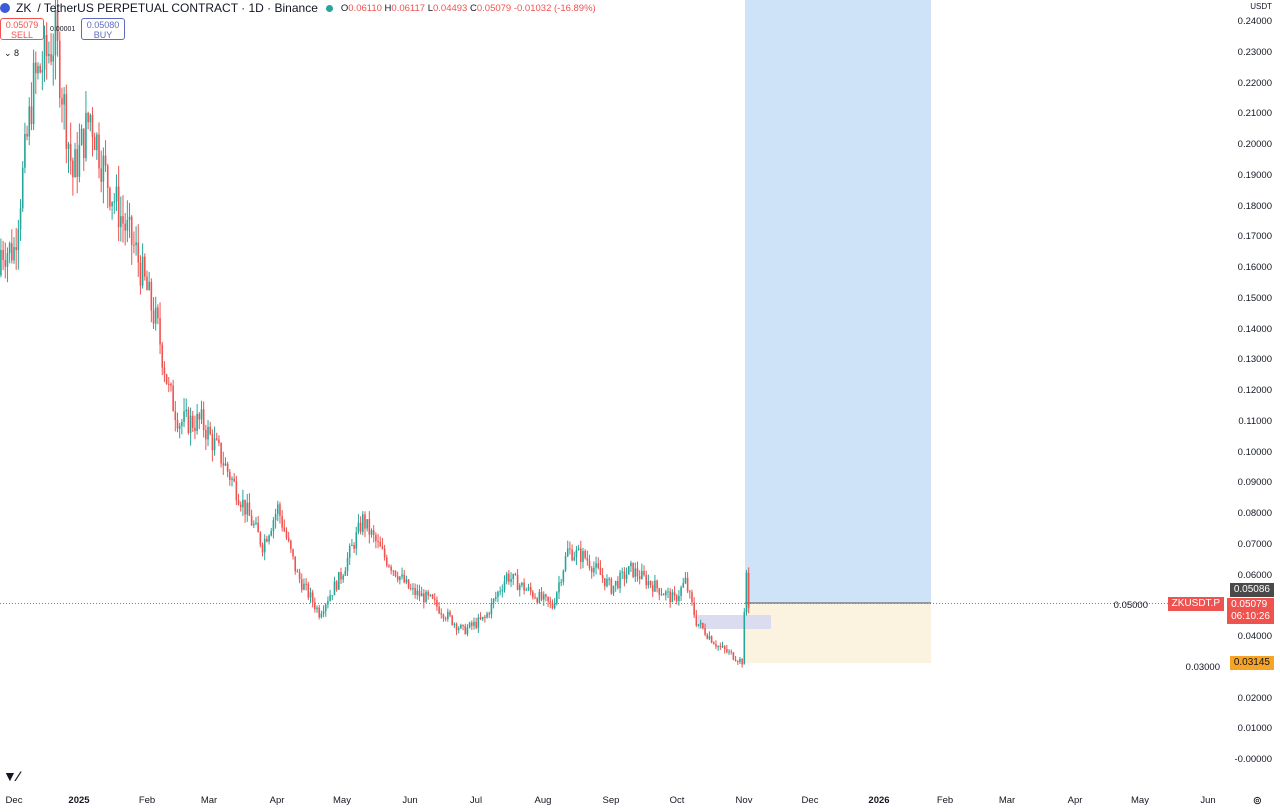 This screenshot has height=812, width=1280. Describe the element at coordinates (838, 301) in the screenshot. I see `target-zone` at that location.